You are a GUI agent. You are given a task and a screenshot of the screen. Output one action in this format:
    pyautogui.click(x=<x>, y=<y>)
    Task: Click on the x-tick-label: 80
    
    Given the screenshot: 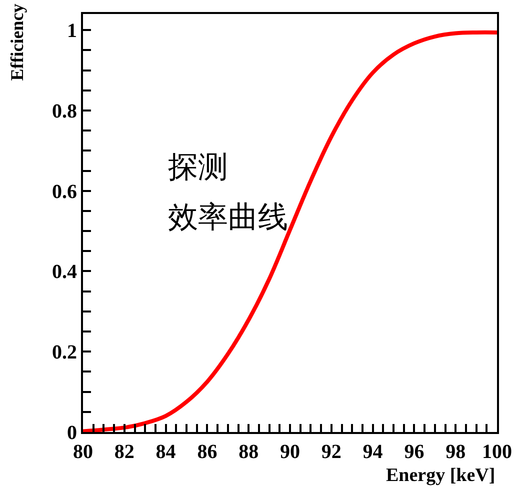 What is the action you would take?
    pyautogui.click(x=83, y=452)
    